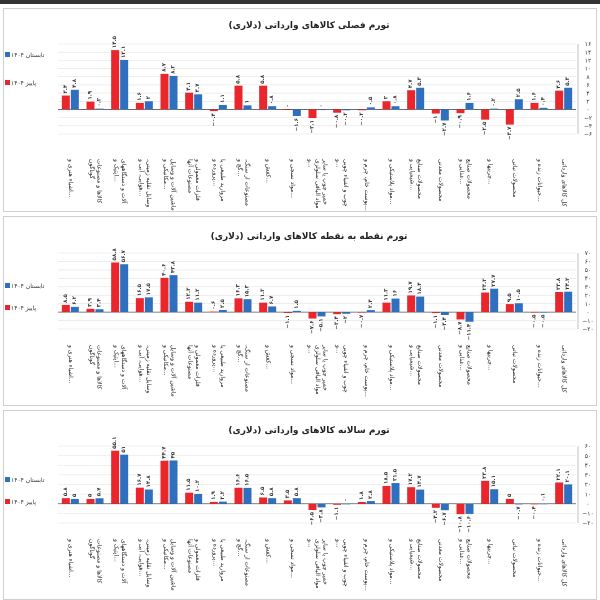 The width and height of the screenshot is (600, 600). What do you see at coordinates (346, 119) in the screenshot?
I see `data-label: −۰.۲` at bounding box center [346, 119].